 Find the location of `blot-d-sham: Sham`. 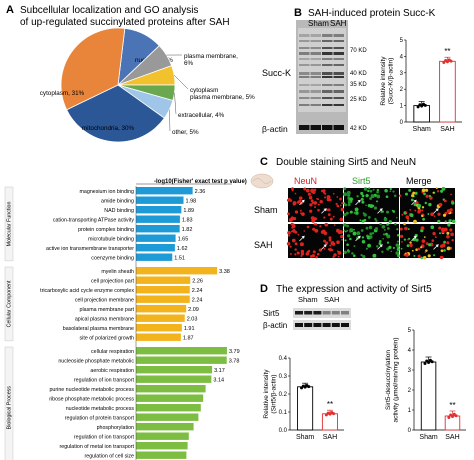

blot-d-sham: Sham is located at coordinates (308, 299).